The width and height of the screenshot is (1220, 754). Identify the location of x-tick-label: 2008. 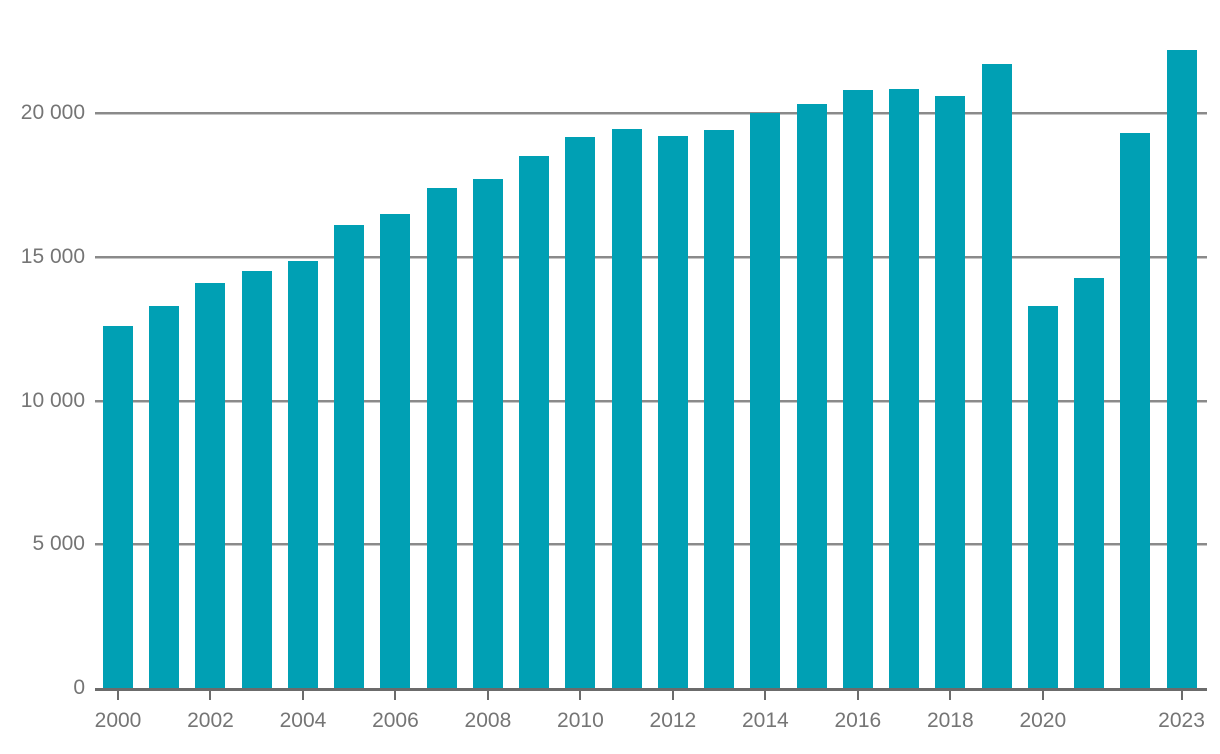
(488, 720).